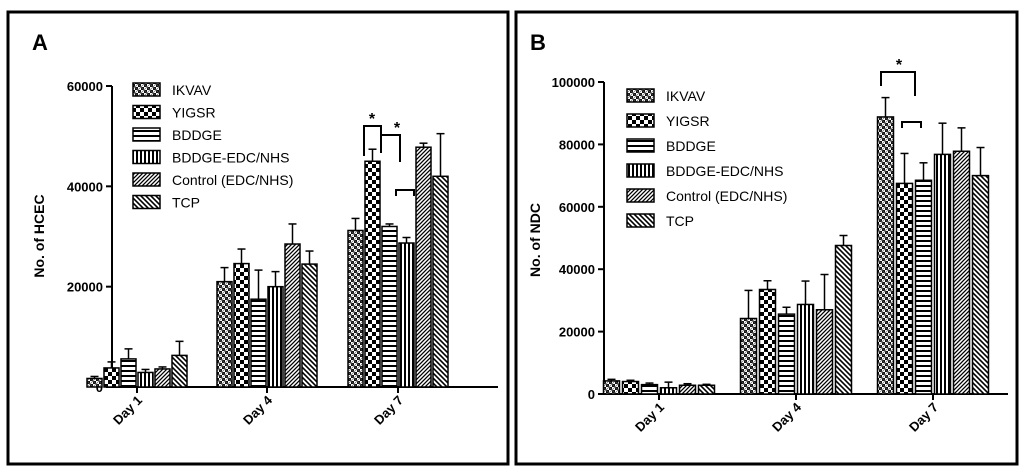 The width and height of the screenshot is (1024, 476). Describe the element at coordinates (40, 42) in the screenshot. I see `panel-a-label: A` at that location.